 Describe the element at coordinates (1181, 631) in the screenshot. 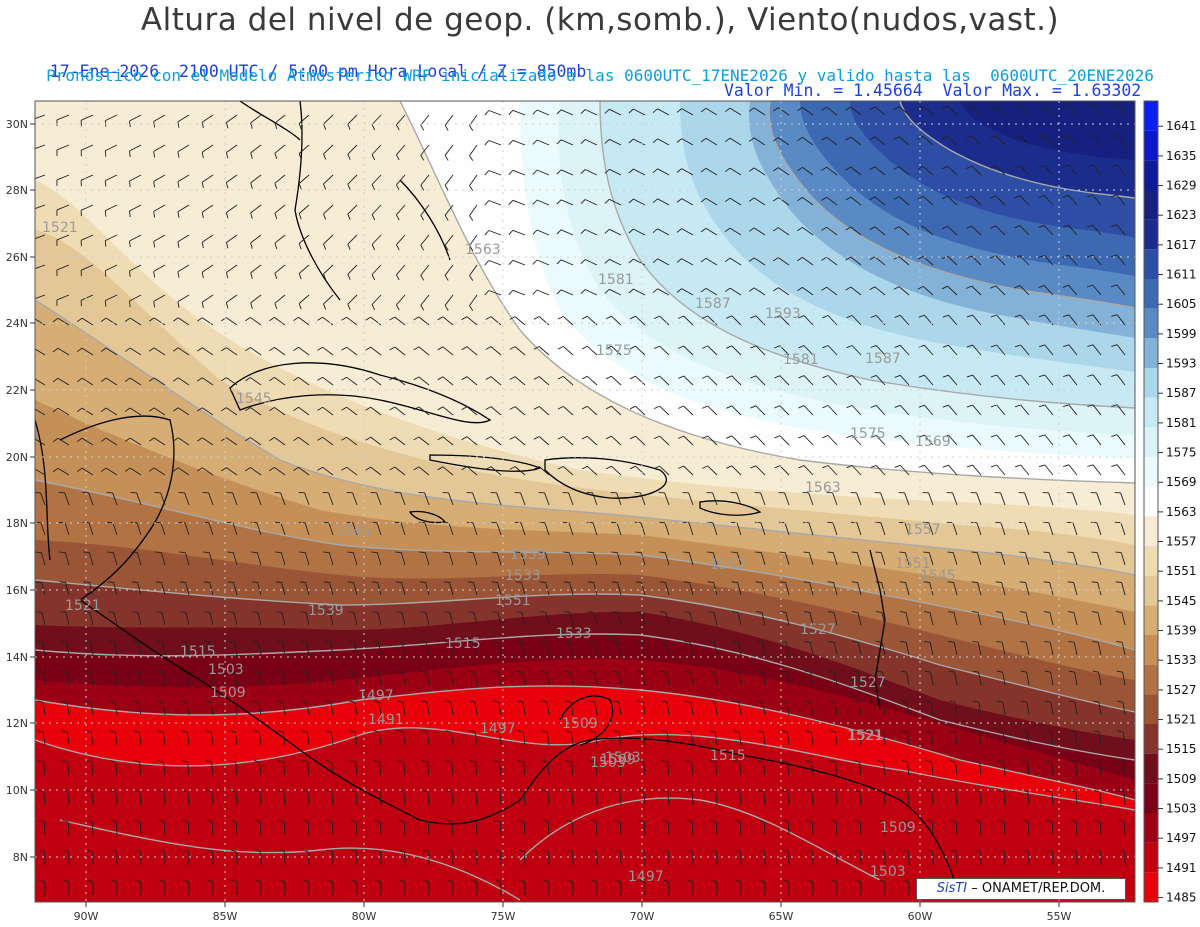

I see `colorbar-label: 1539` at that location.